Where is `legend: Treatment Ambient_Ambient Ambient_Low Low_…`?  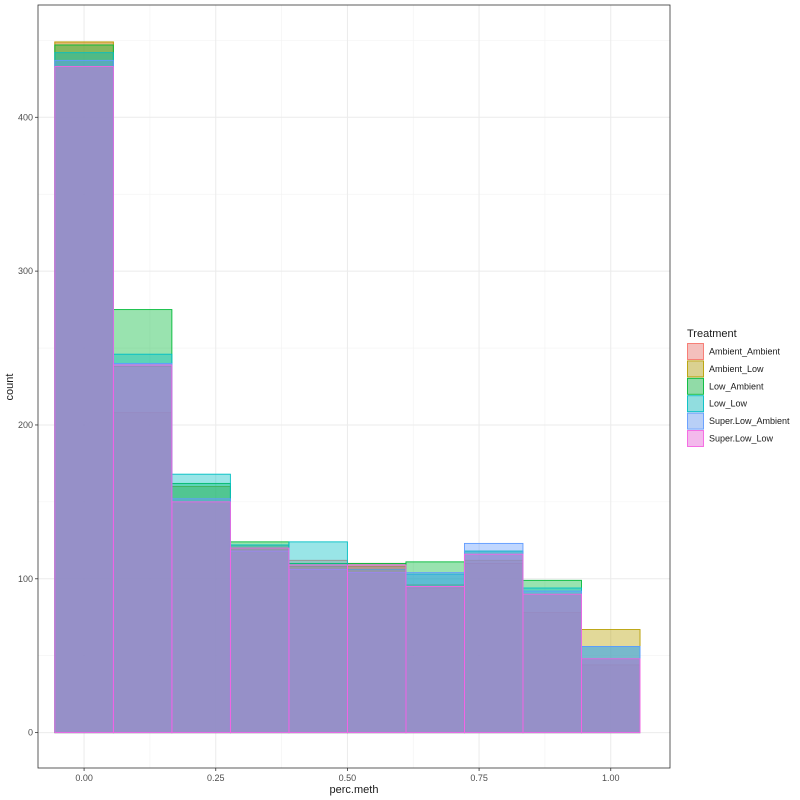 legend: Treatment Ambient_Ambient Ambient_Low Low_… is located at coordinates (738, 387).